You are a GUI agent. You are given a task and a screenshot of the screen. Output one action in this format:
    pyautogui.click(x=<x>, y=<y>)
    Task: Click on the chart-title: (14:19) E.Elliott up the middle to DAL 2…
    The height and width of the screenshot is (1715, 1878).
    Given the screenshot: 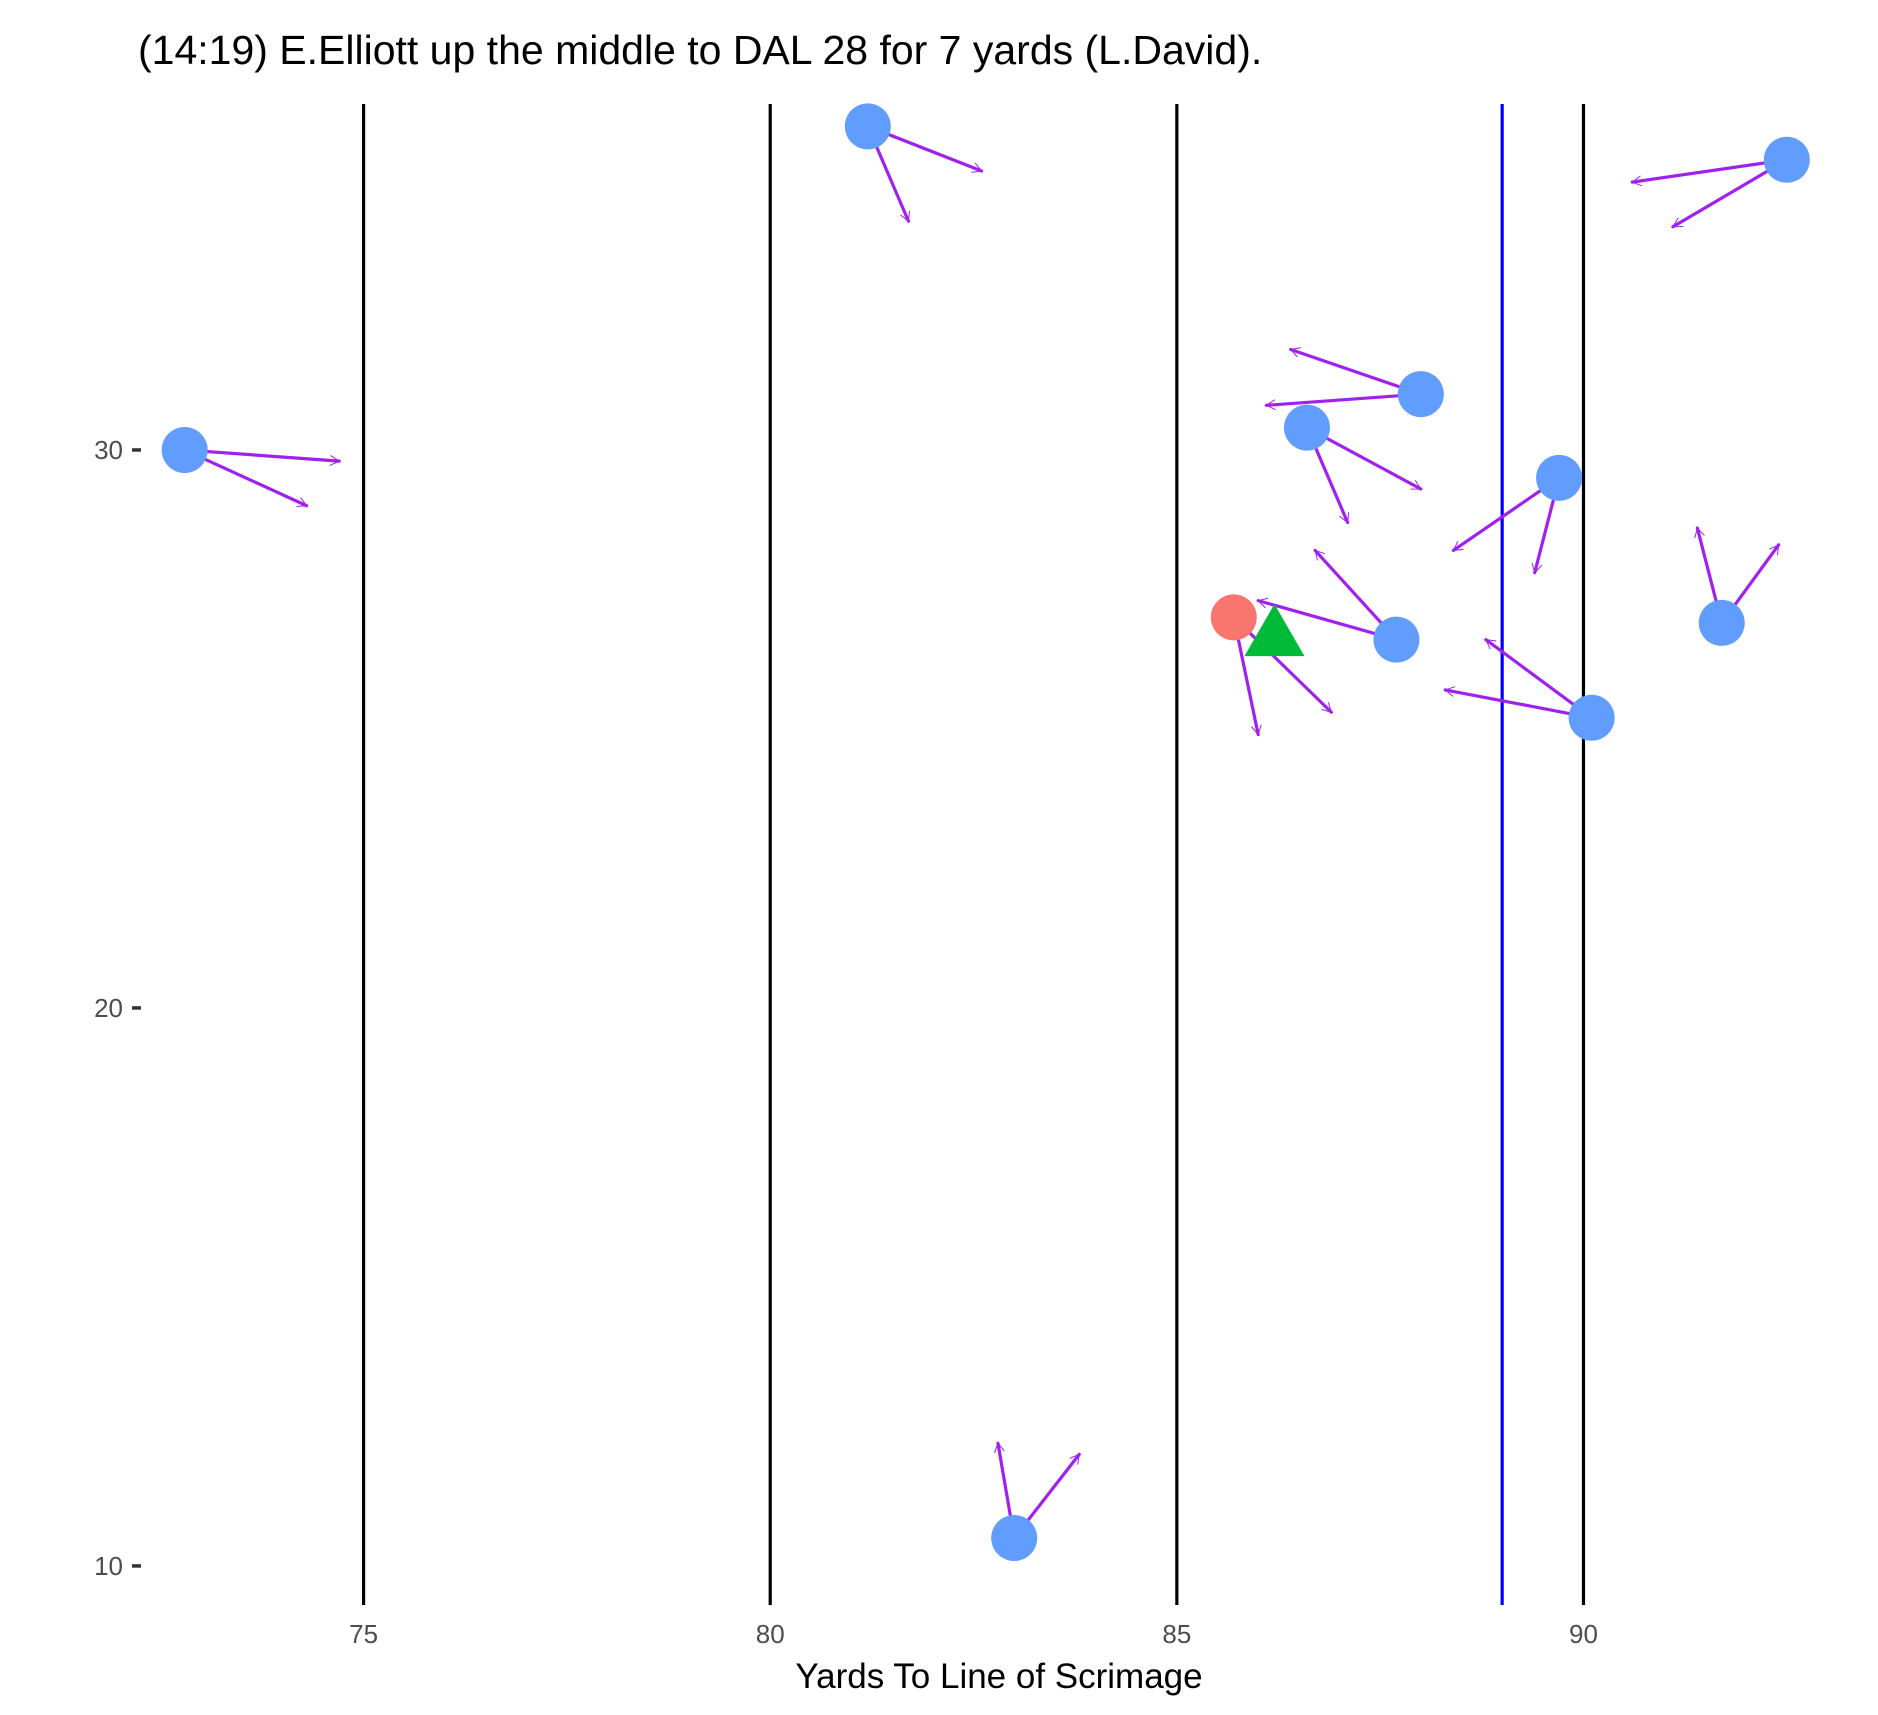 What is the action you would take?
    pyautogui.click(x=700, y=50)
    